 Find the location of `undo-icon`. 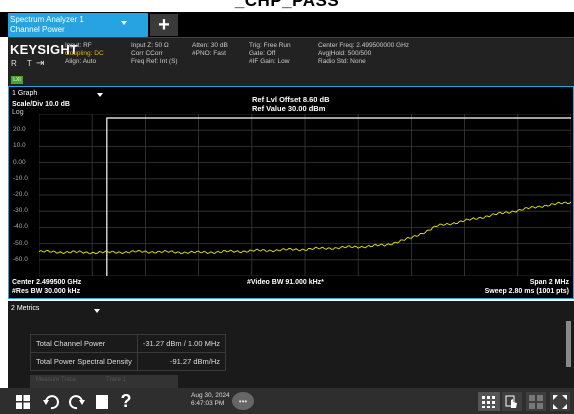

undo-icon is located at coordinates (51, 401).